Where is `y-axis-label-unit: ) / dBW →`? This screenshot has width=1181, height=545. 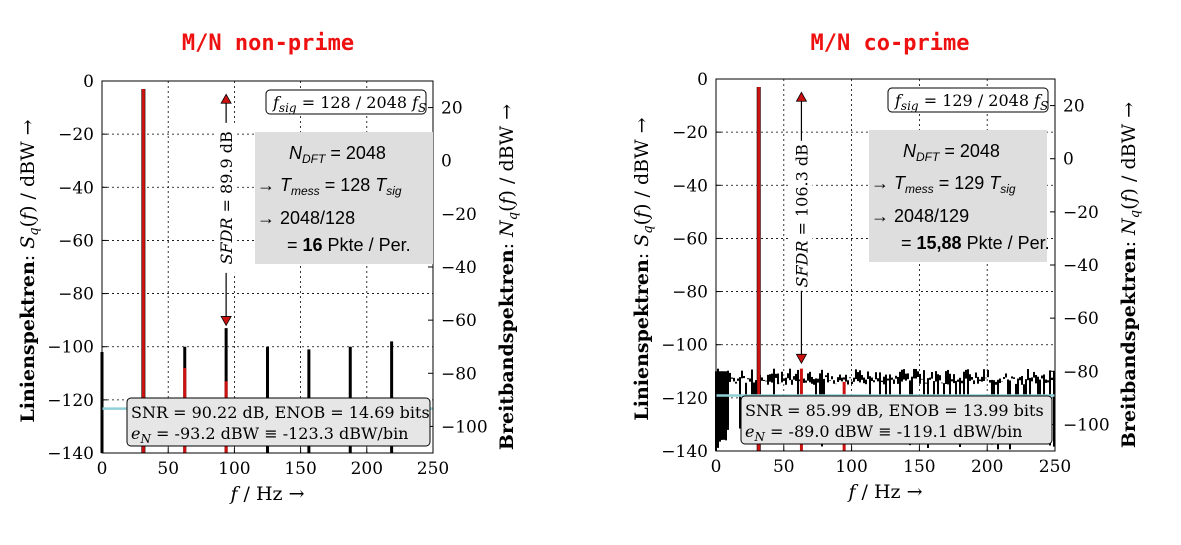
y-axis-label-unit: ) / dBW → is located at coordinates (642, 164).